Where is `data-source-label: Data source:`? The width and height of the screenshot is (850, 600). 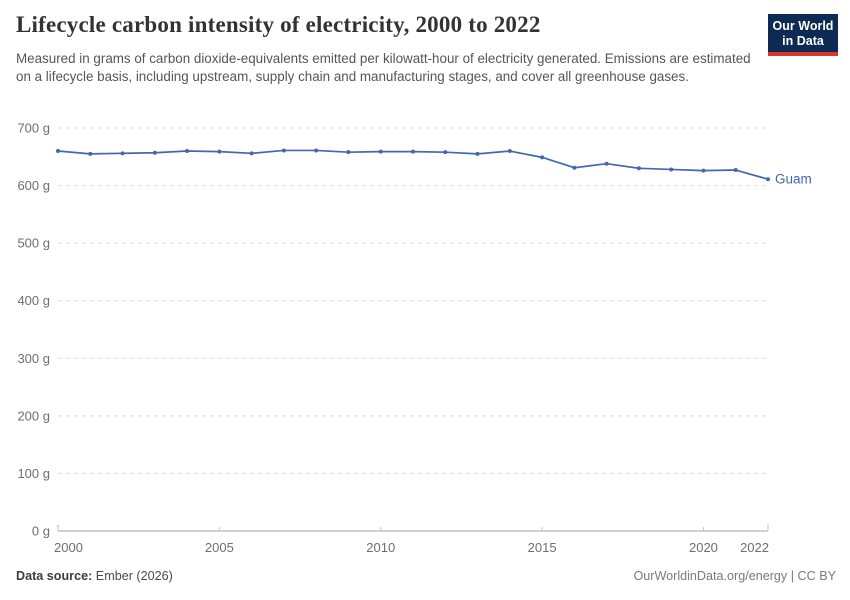 data-source-label: Data source: is located at coordinates (56, 576).